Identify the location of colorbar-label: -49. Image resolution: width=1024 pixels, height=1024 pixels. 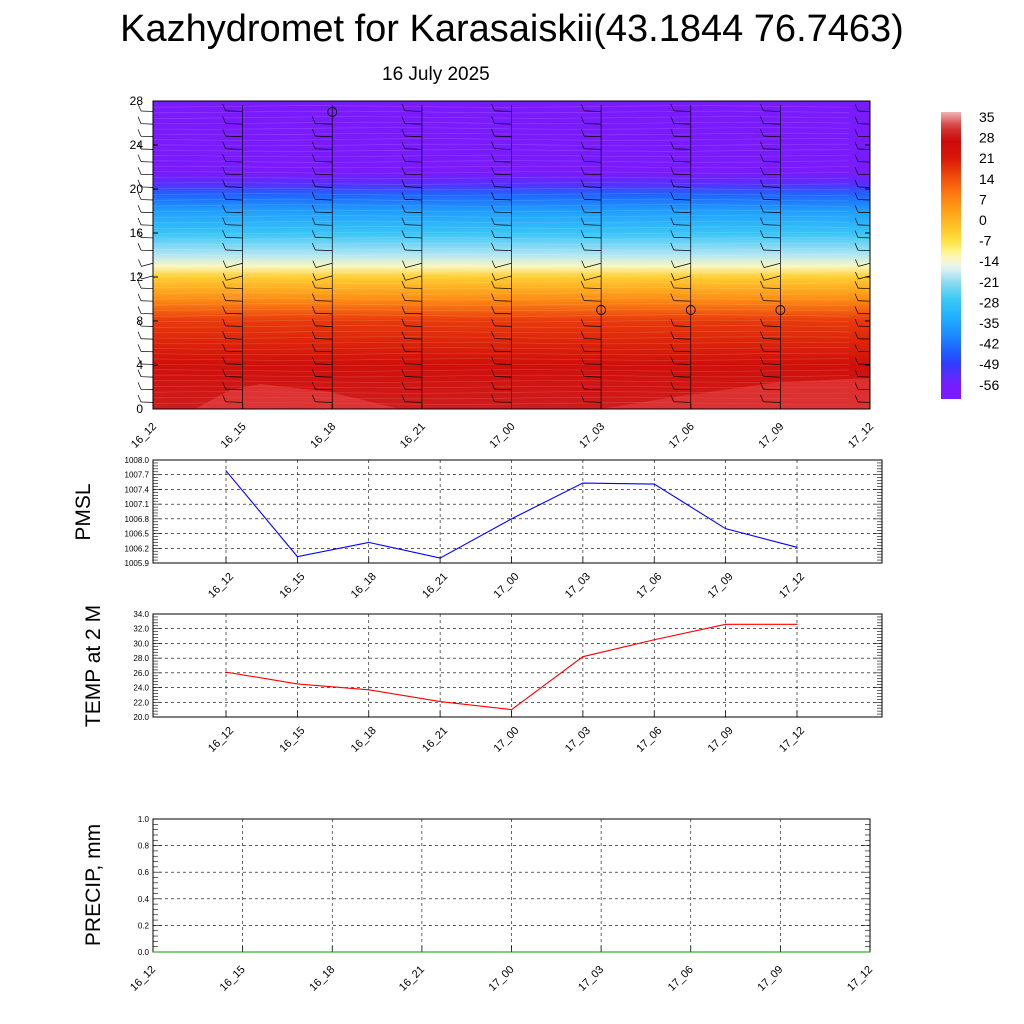
(989, 364).